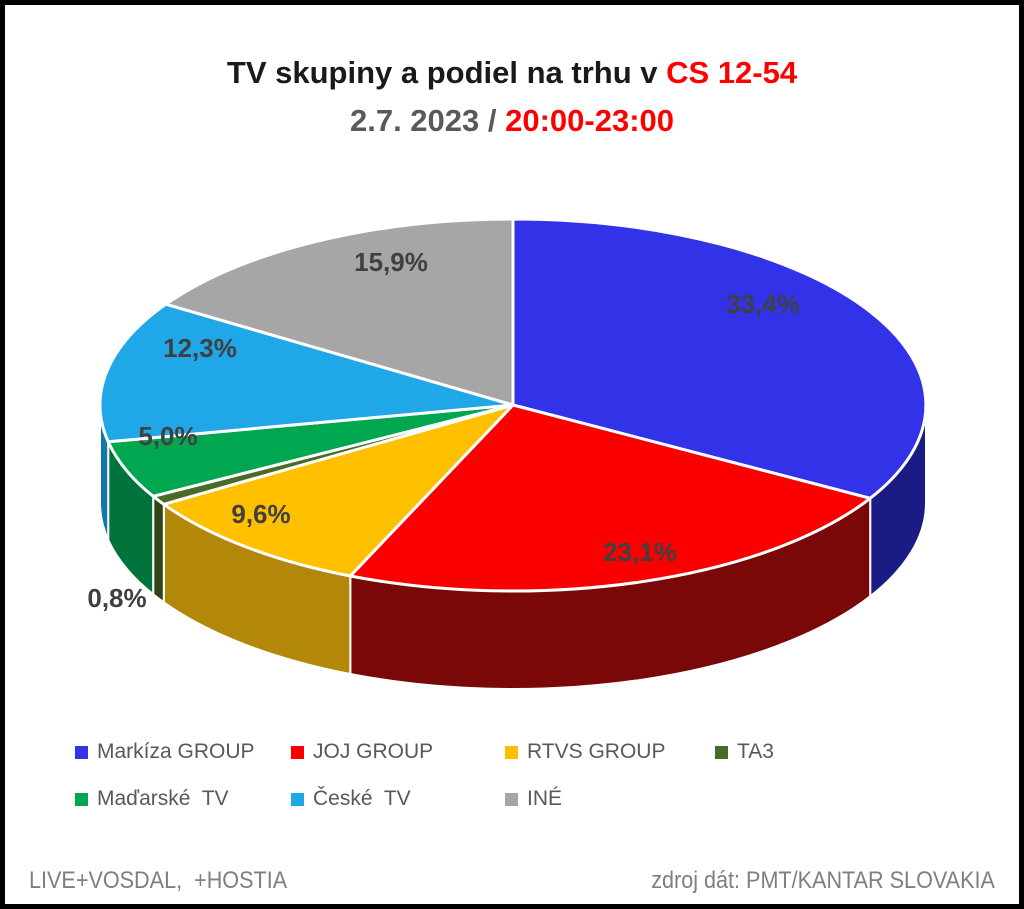 This screenshot has width=1024, height=909. I want to click on legend-label: České TV, so click(362, 798).